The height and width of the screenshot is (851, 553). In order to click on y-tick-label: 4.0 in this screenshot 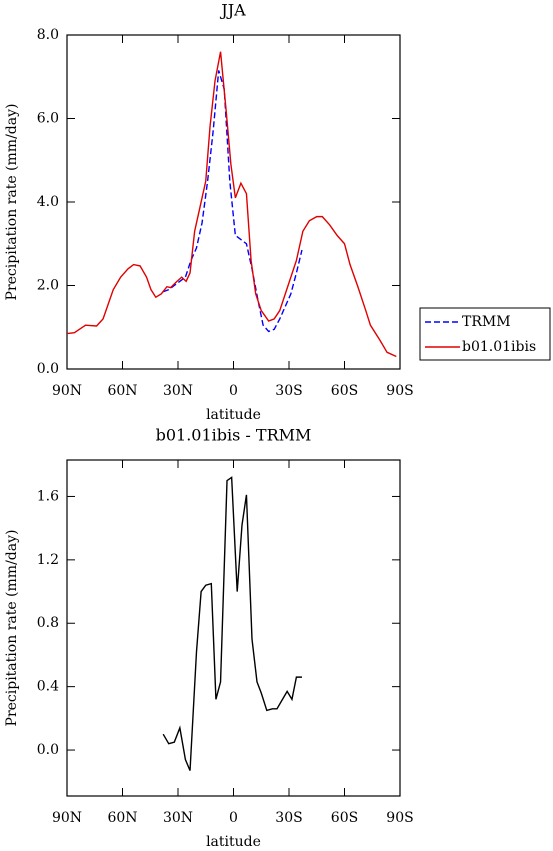, I will do `click(48, 202)`.